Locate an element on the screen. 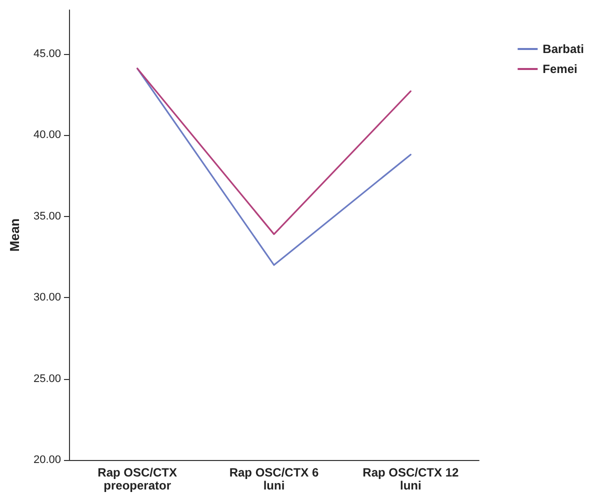  y-tick-label: 20.00 is located at coordinates (47, 460).